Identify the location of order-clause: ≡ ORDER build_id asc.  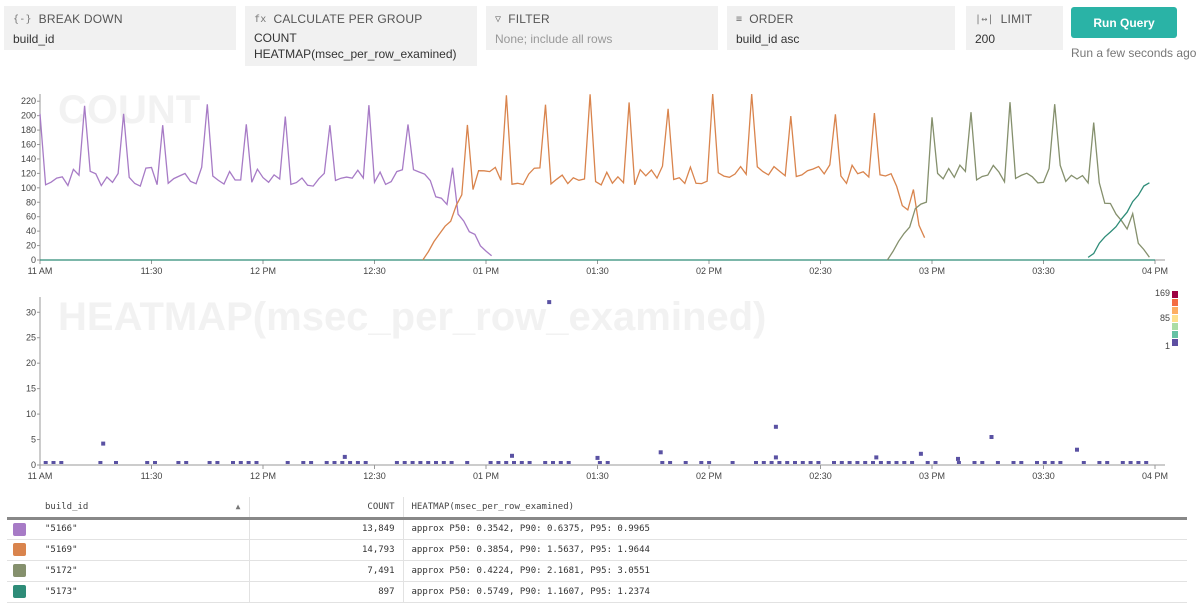
(841, 28).